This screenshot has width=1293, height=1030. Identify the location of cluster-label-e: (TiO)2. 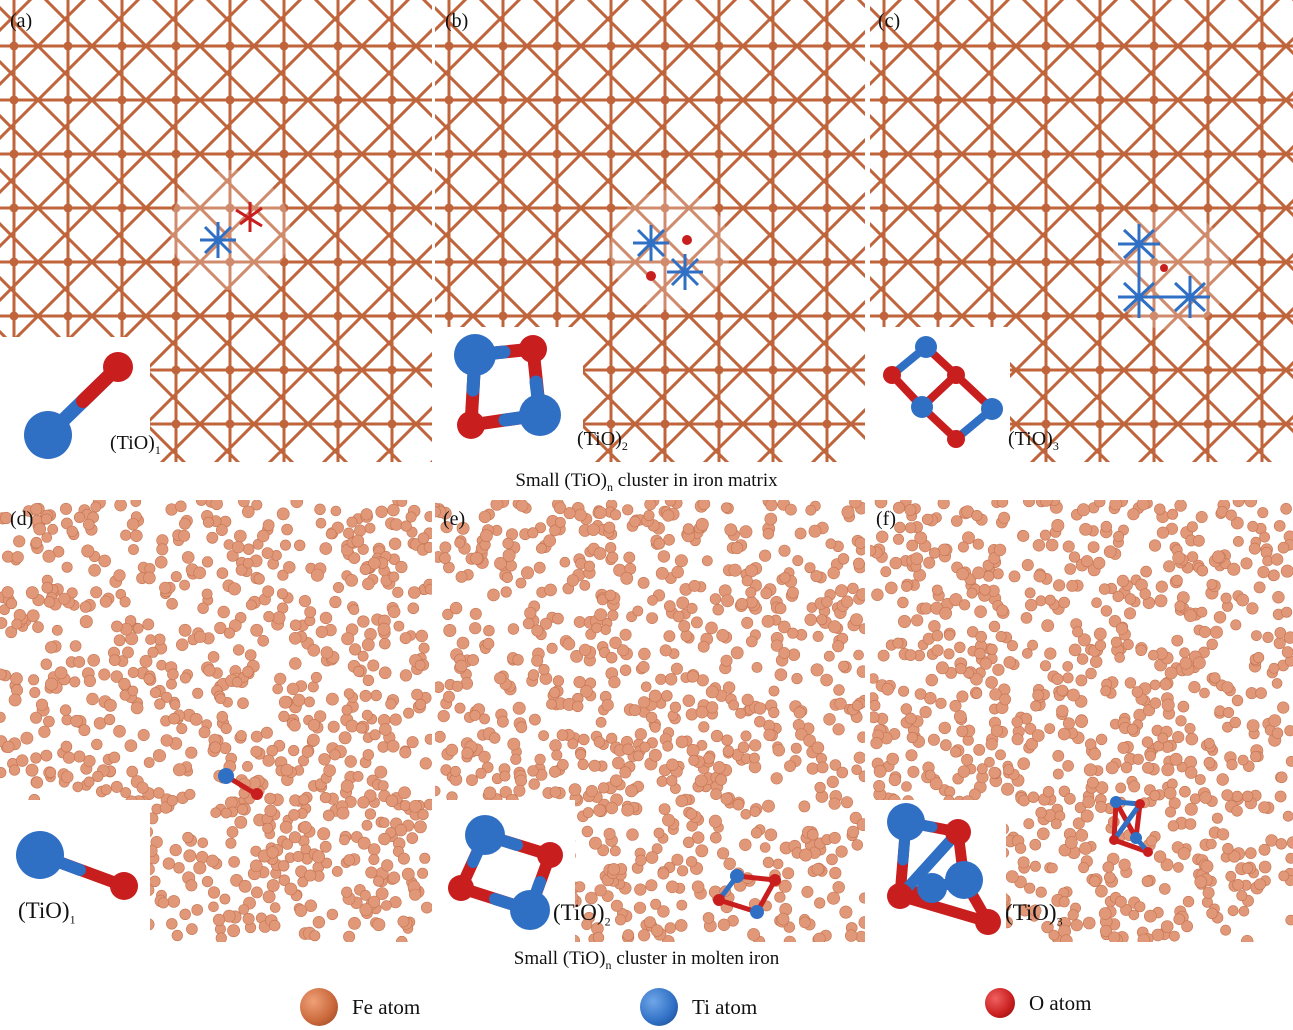
(582, 914).